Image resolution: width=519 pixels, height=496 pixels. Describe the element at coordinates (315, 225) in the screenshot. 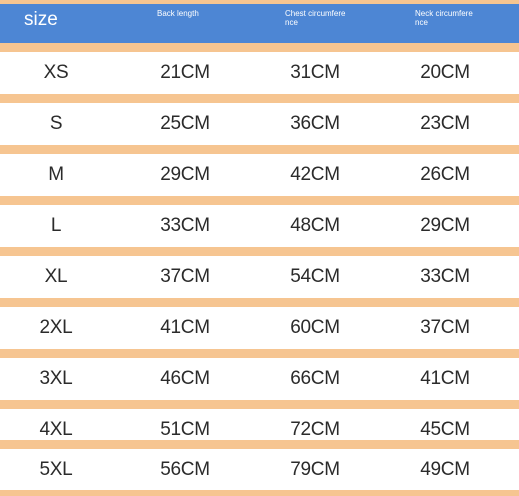

I see `cell-chest-circumference: 48CM` at that location.